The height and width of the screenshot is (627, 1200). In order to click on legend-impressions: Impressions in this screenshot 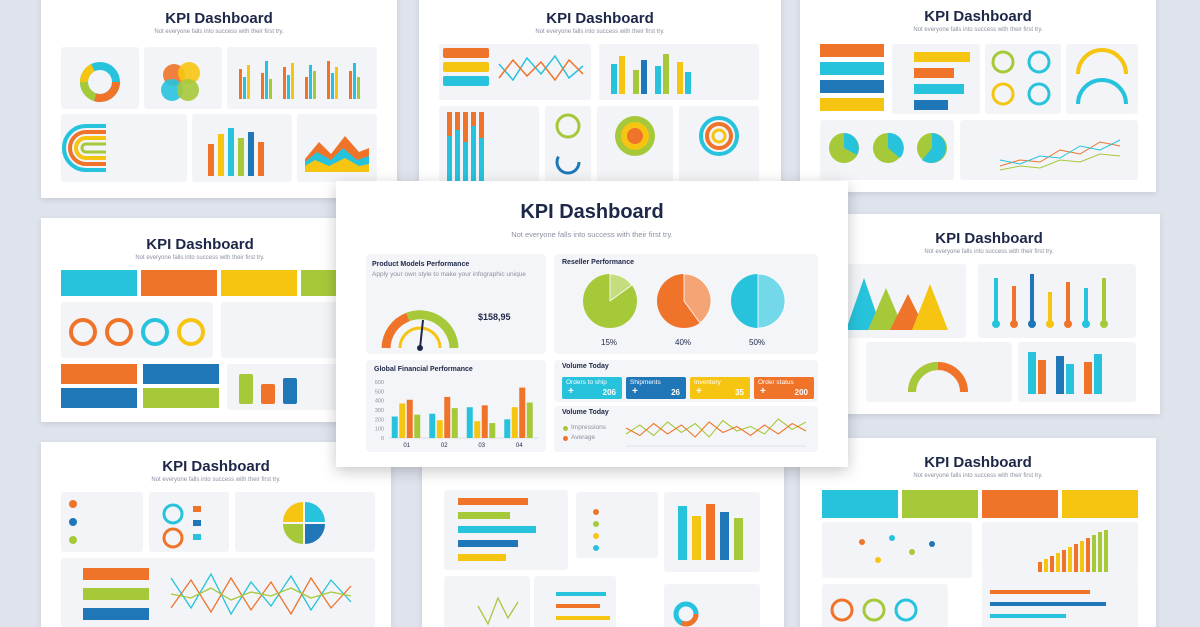, I will do `click(589, 427)`.